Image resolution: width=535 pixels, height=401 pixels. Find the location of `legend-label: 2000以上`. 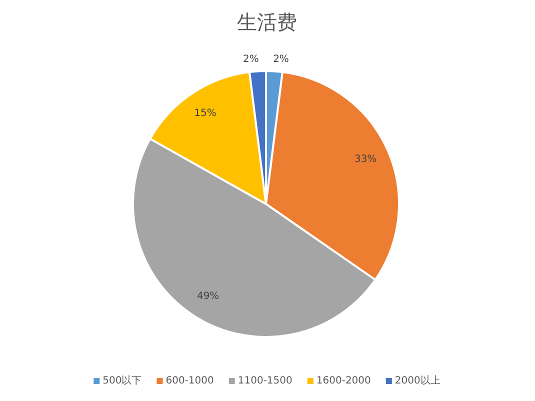

legend-label: 2000以上 is located at coordinates (417, 380).